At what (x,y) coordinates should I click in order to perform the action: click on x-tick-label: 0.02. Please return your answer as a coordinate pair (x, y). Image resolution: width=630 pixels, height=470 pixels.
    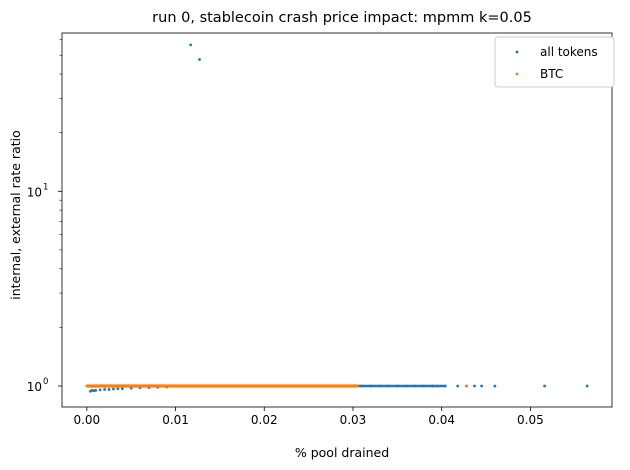
    Looking at the image, I should click on (264, 420).